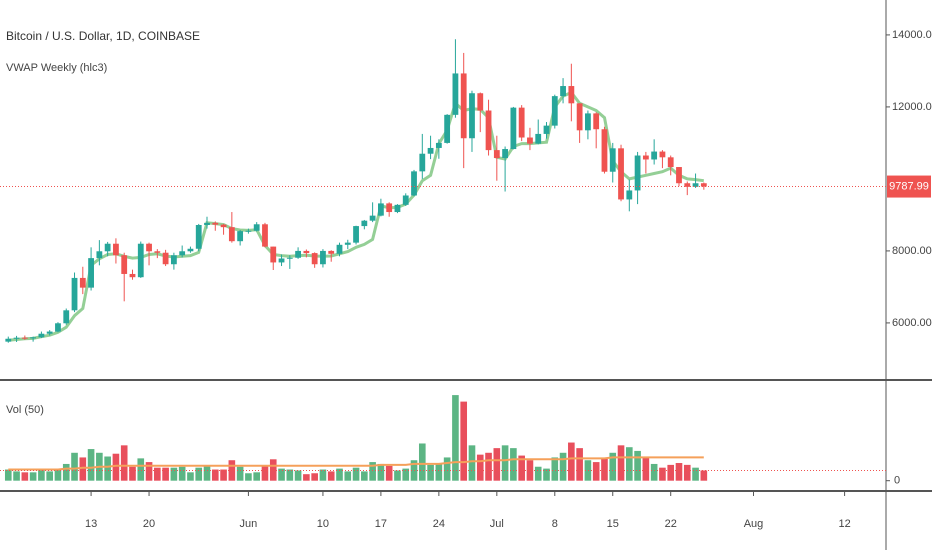 The width and height of the screenshot is (932, 550). Describe the element at coordinates (91, 524) in the screenshot. I see `x-tick-label: 13` at that location.